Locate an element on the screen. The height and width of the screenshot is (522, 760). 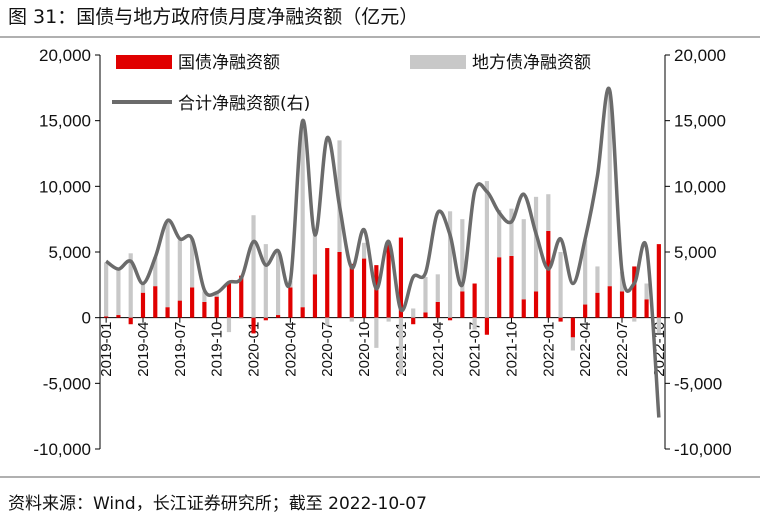
legend-swatch-local is located at coordinates (438, 62).